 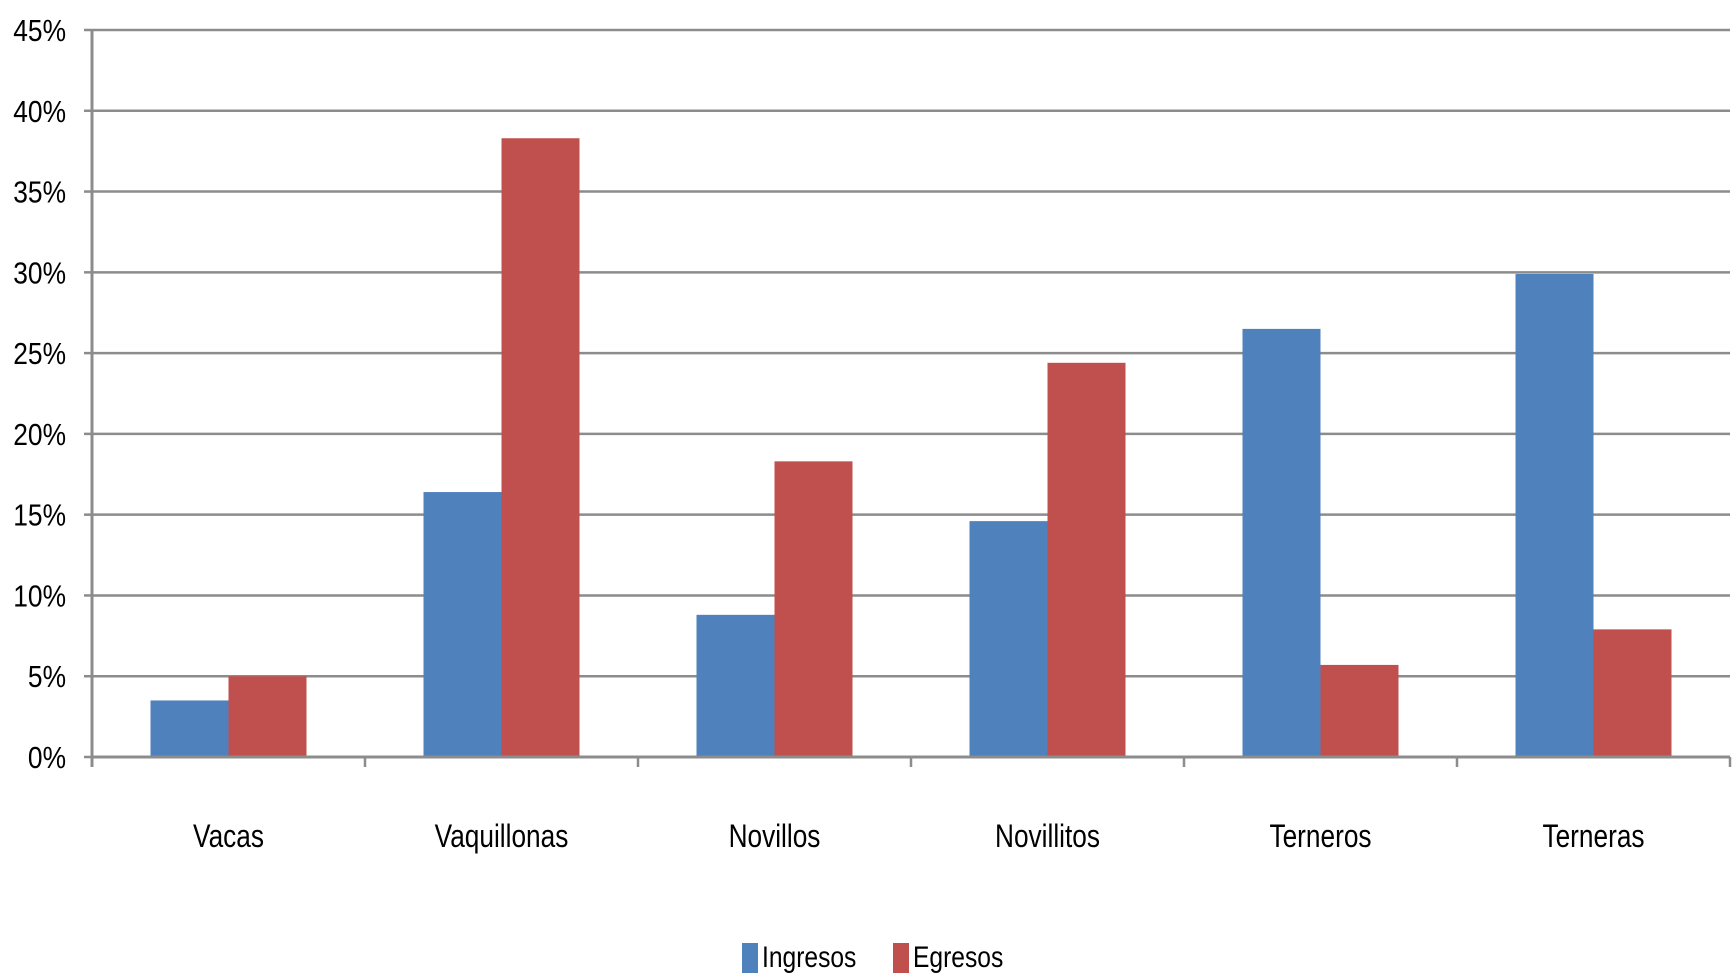 What do you see at coordinates (39, 273) in the screenshot?
I see `y-tick-label: 30%` at bounding box center [39, 273].